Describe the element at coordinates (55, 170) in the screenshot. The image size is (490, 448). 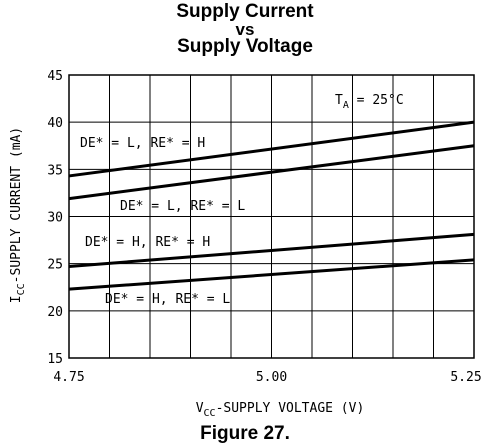
I see `y-tick-label: 35` at that location.